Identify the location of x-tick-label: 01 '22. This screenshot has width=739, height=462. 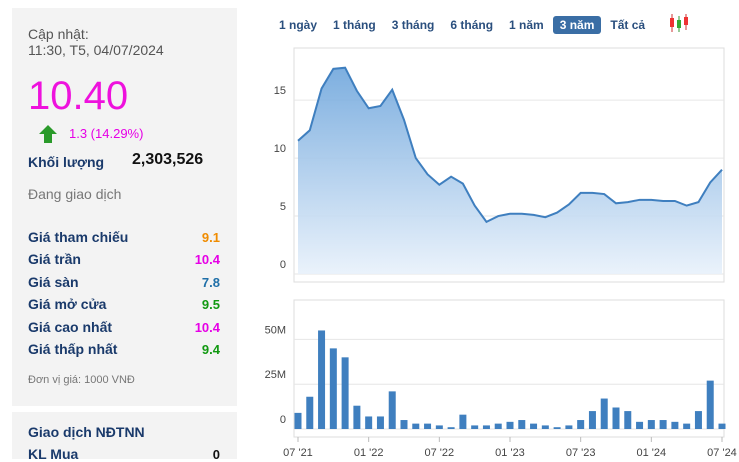
(369, 453).